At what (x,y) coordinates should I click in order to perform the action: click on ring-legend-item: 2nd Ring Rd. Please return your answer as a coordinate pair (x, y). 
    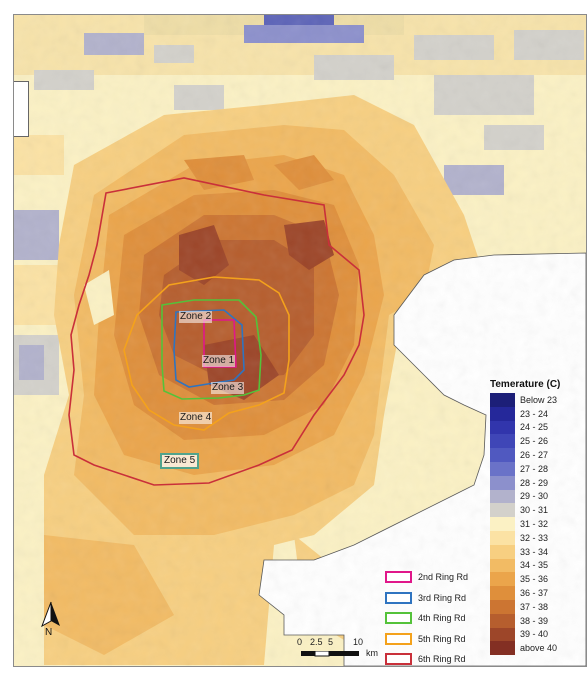
    Looking at the image, I should click on (435, 577).